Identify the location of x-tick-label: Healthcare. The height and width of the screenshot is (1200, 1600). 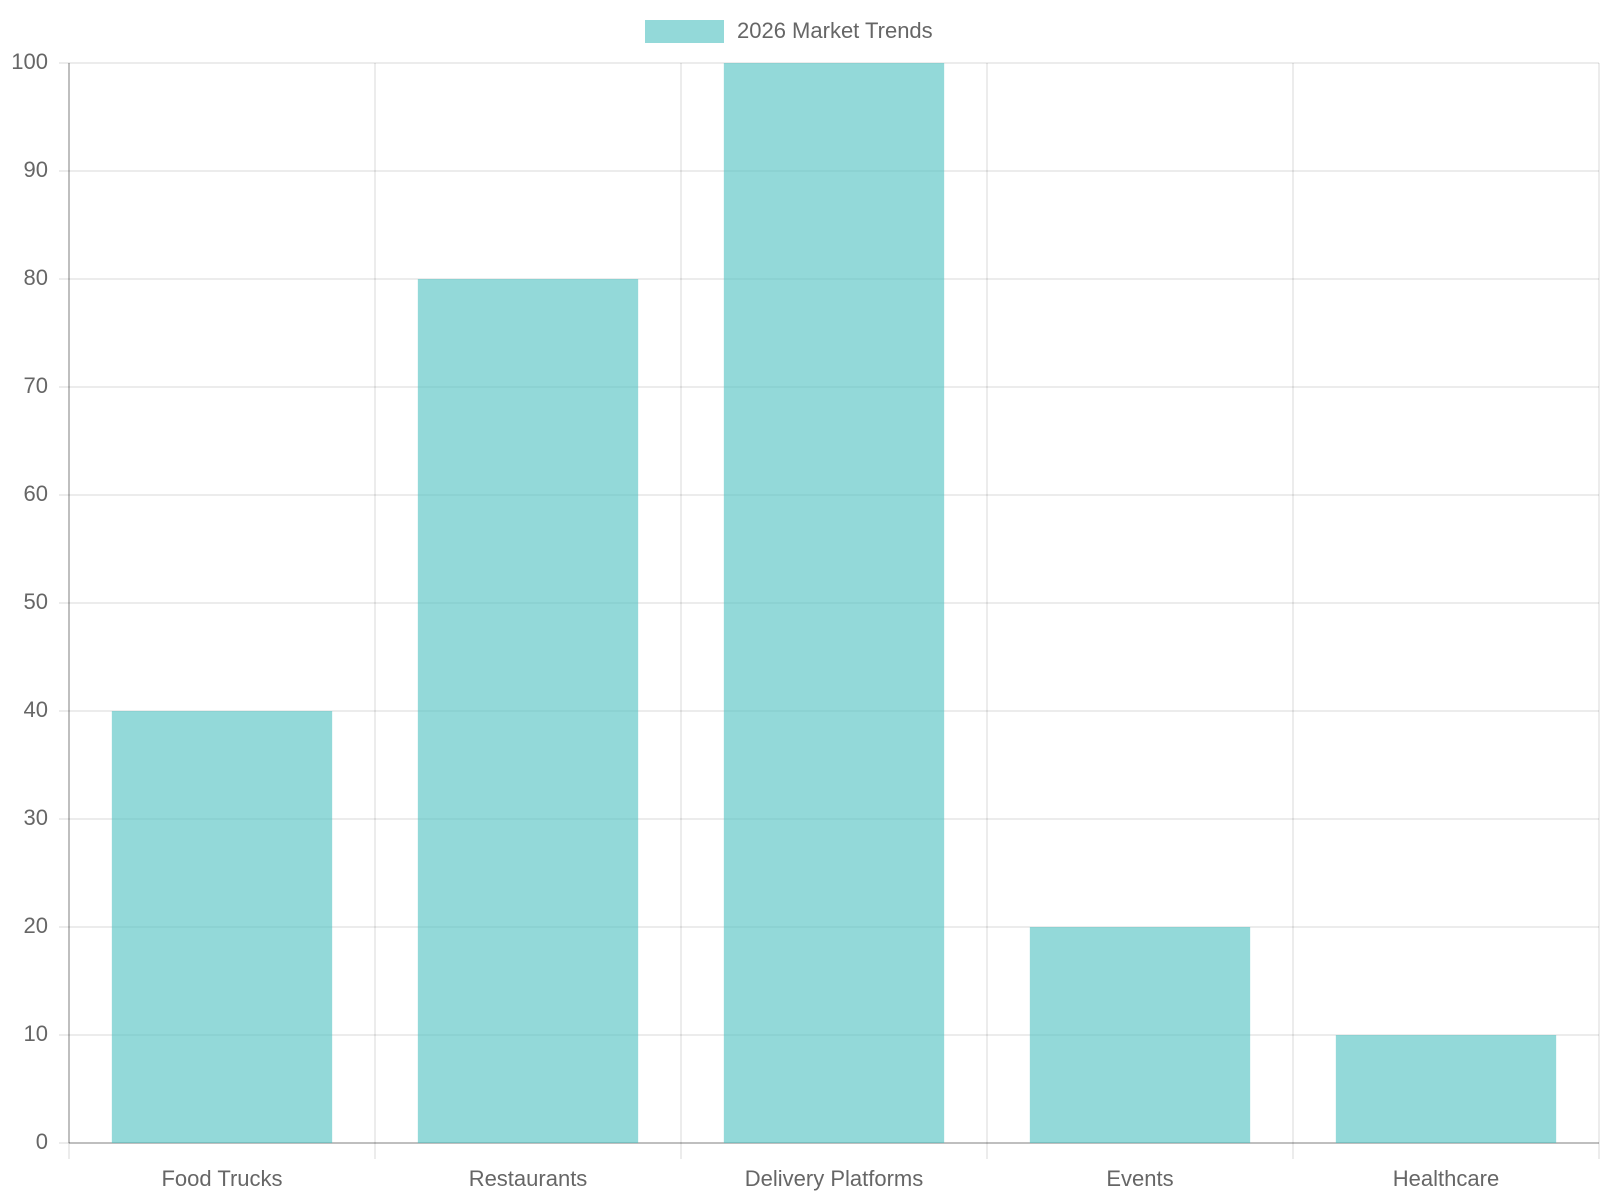
(1446, 1178).